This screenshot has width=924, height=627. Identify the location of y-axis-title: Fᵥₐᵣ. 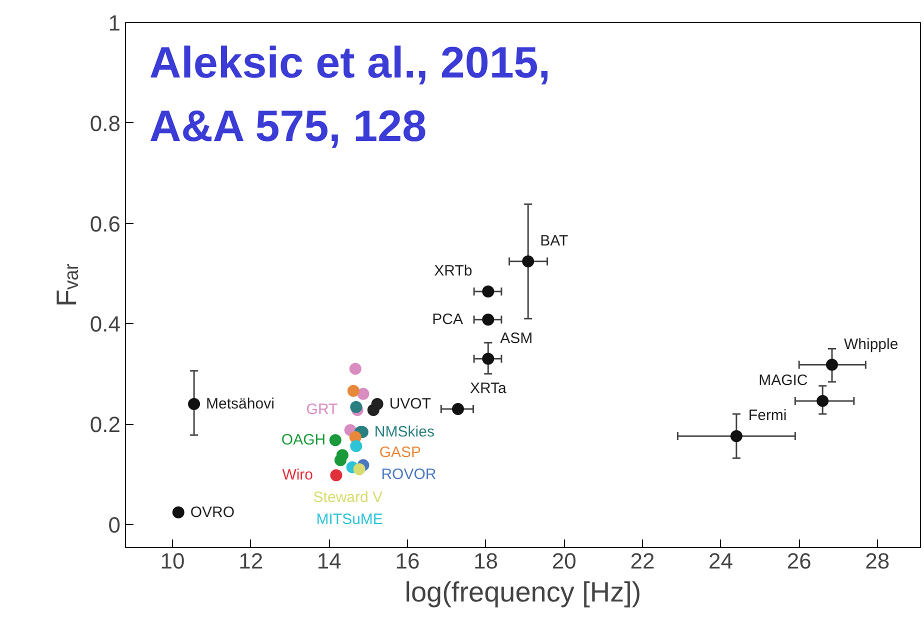
(66, 285).